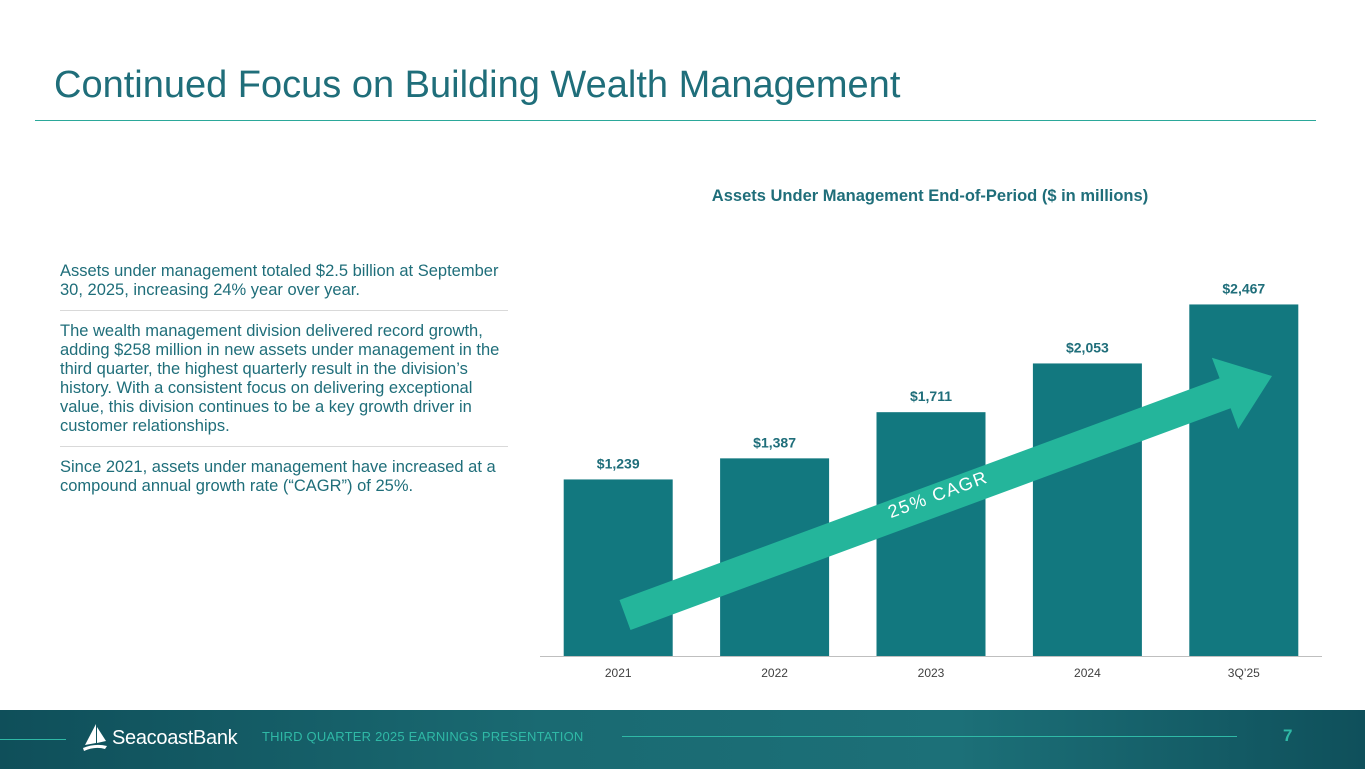 The width and height of the screenshot is (1365, 769). I want to click on data-label-4: $2,467, so click(1243, 288).